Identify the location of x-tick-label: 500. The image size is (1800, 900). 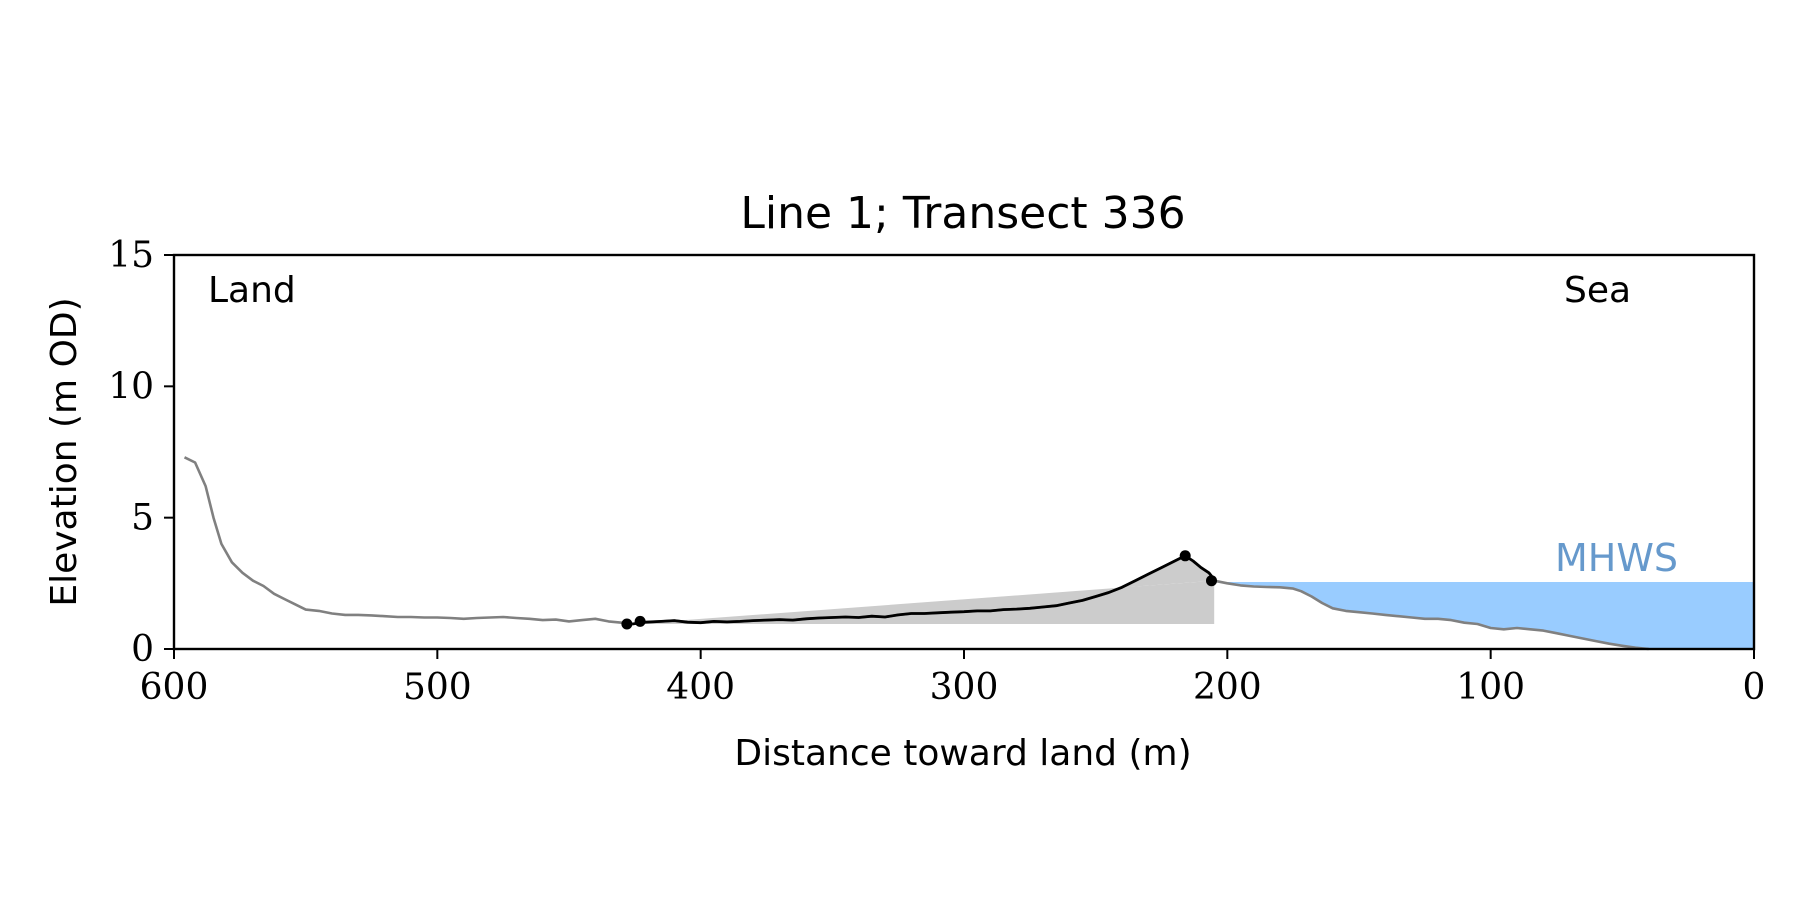
(437, 687).